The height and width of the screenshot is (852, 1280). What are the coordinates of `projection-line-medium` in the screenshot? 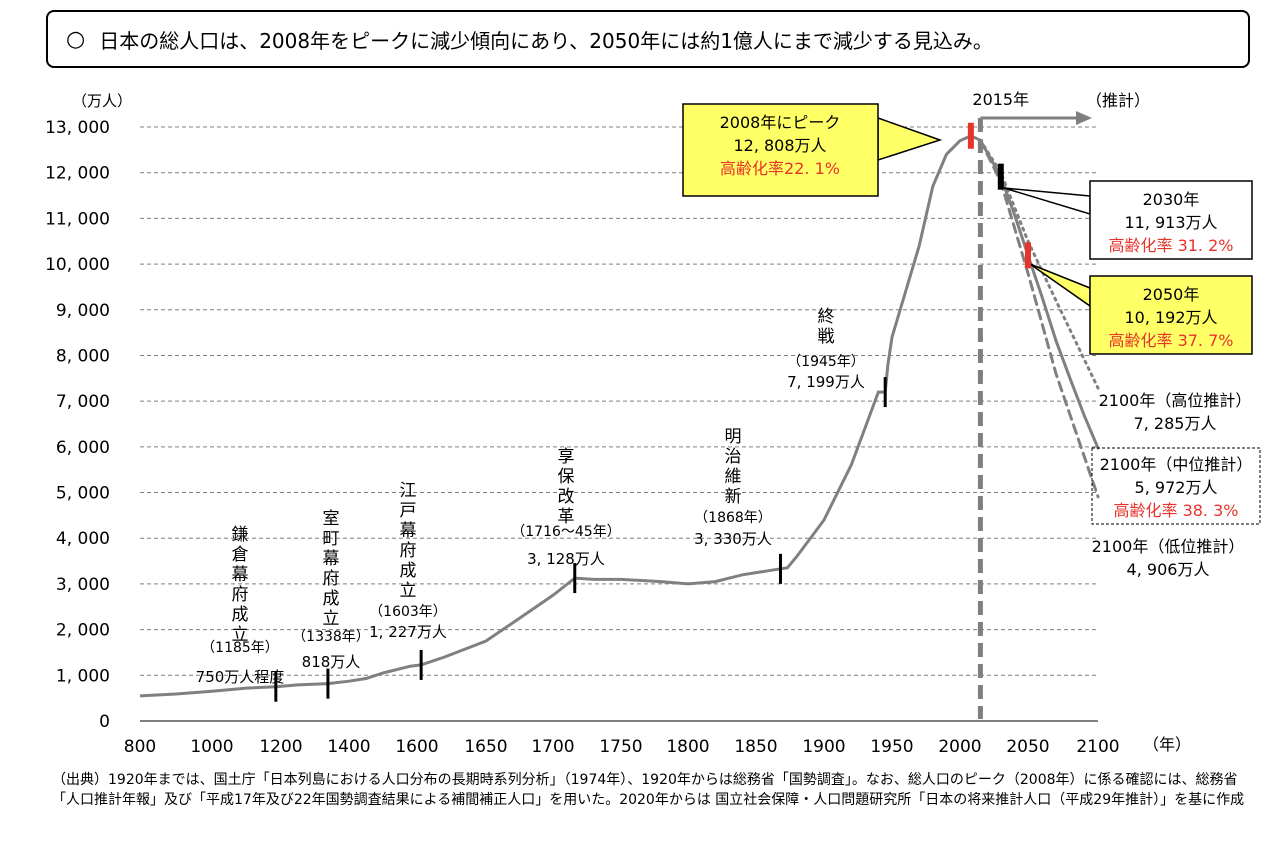 It's located at (1039, 294).